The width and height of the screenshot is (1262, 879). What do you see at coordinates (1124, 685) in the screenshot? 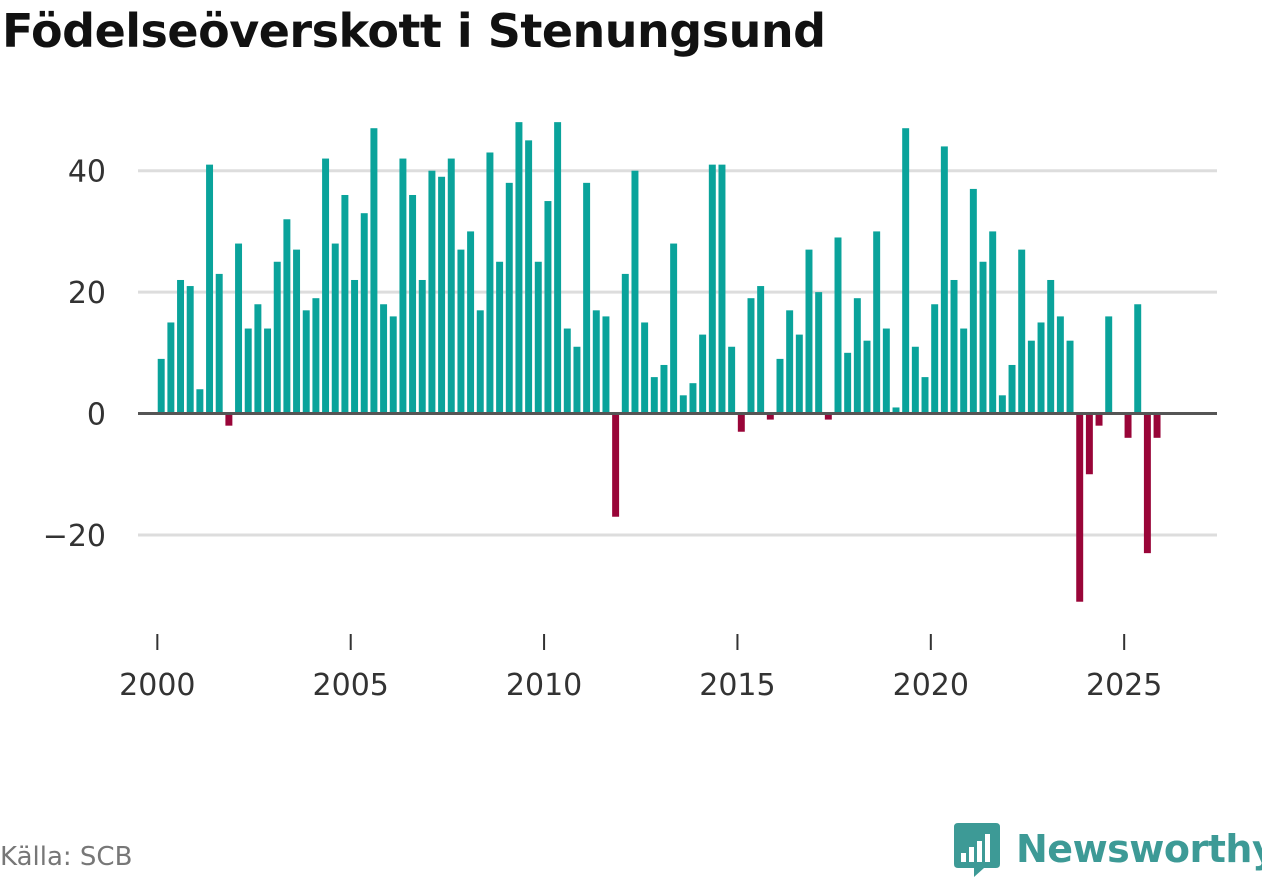
I see `x-tick-label: 2025` at bounding box center [1124, 685].